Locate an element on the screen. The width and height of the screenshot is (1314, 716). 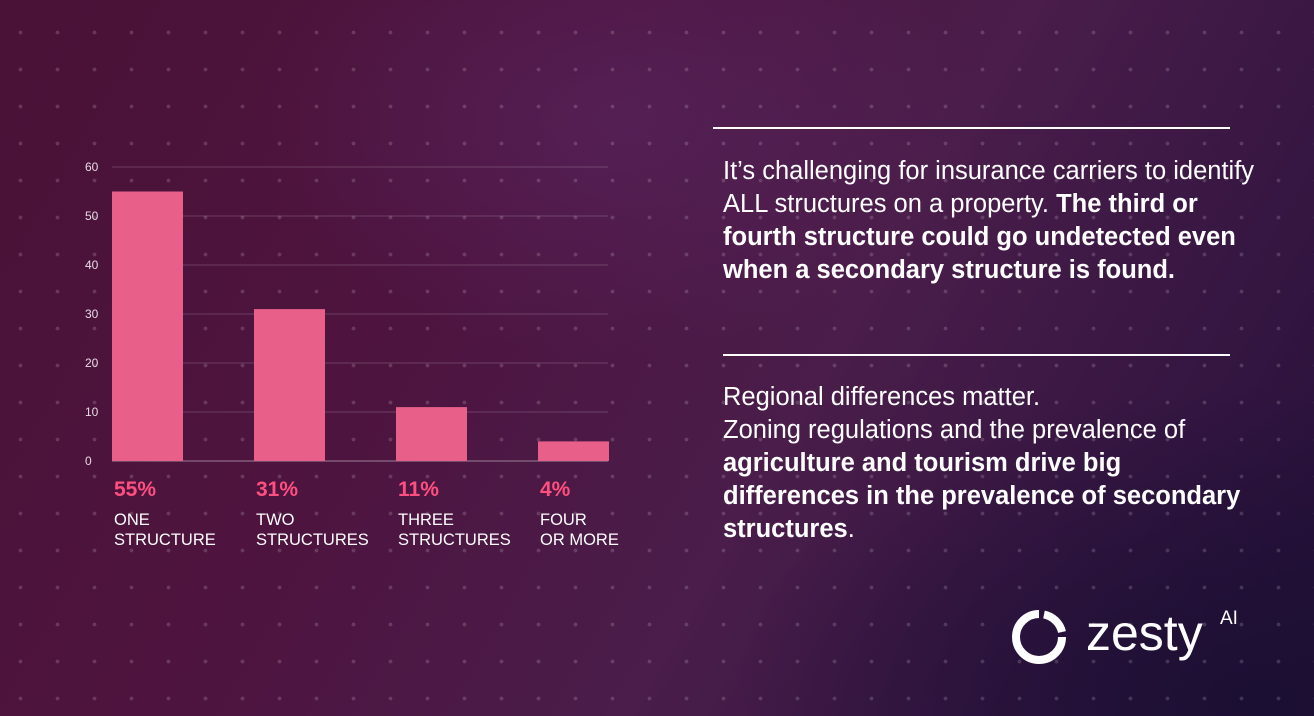
y-tick-label: 20 is located at coordinates (92, 363).